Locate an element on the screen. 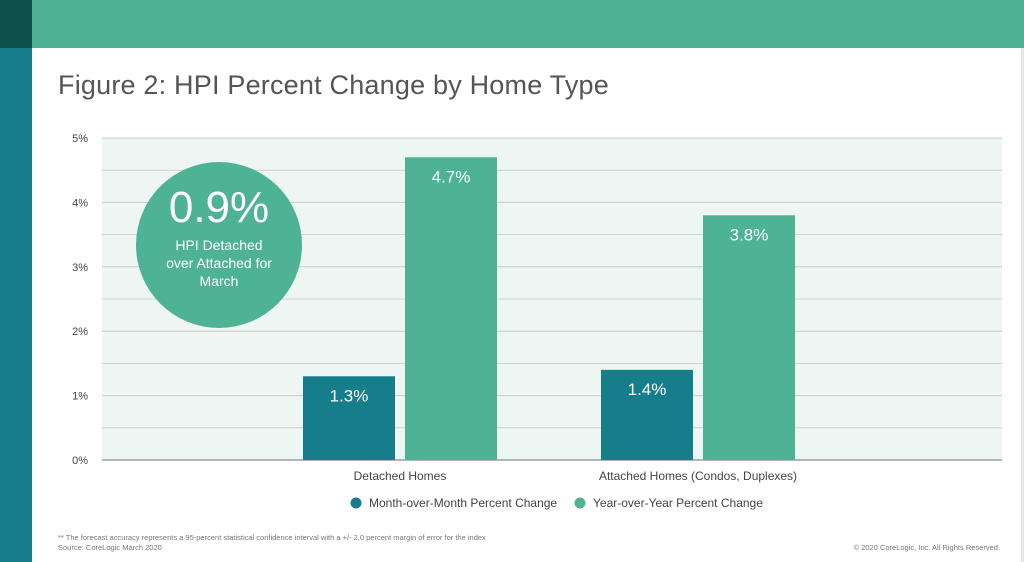 The width and height of the screenshot is (1024, 562). left-accent-stripe is located at coordinates (16, 305).